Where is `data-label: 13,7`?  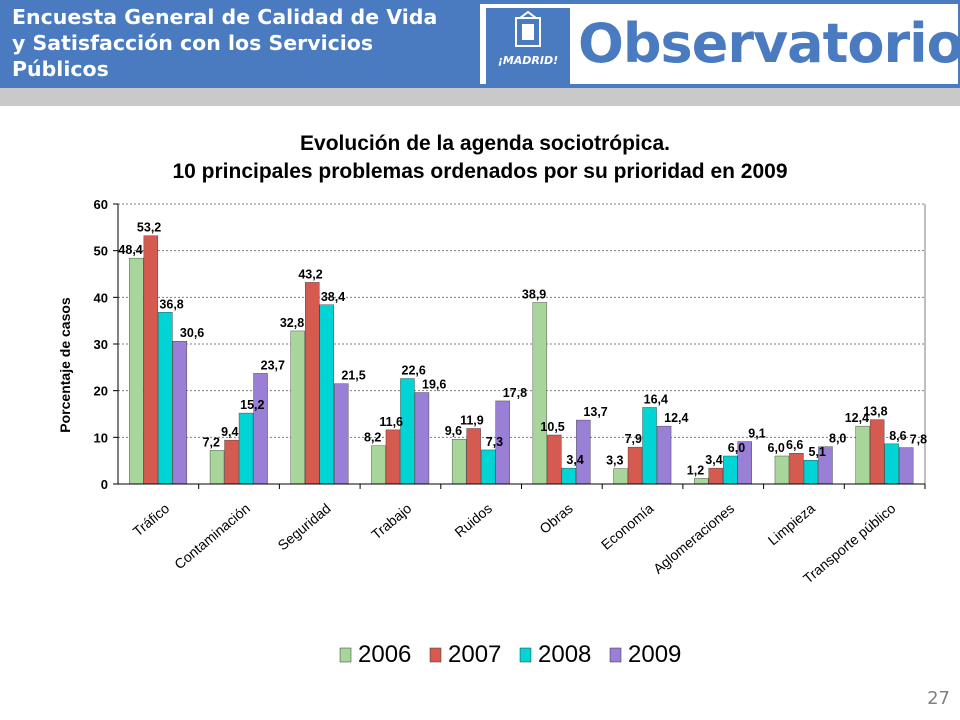 data-label: 13,7 is located at coordinates (595, 412).